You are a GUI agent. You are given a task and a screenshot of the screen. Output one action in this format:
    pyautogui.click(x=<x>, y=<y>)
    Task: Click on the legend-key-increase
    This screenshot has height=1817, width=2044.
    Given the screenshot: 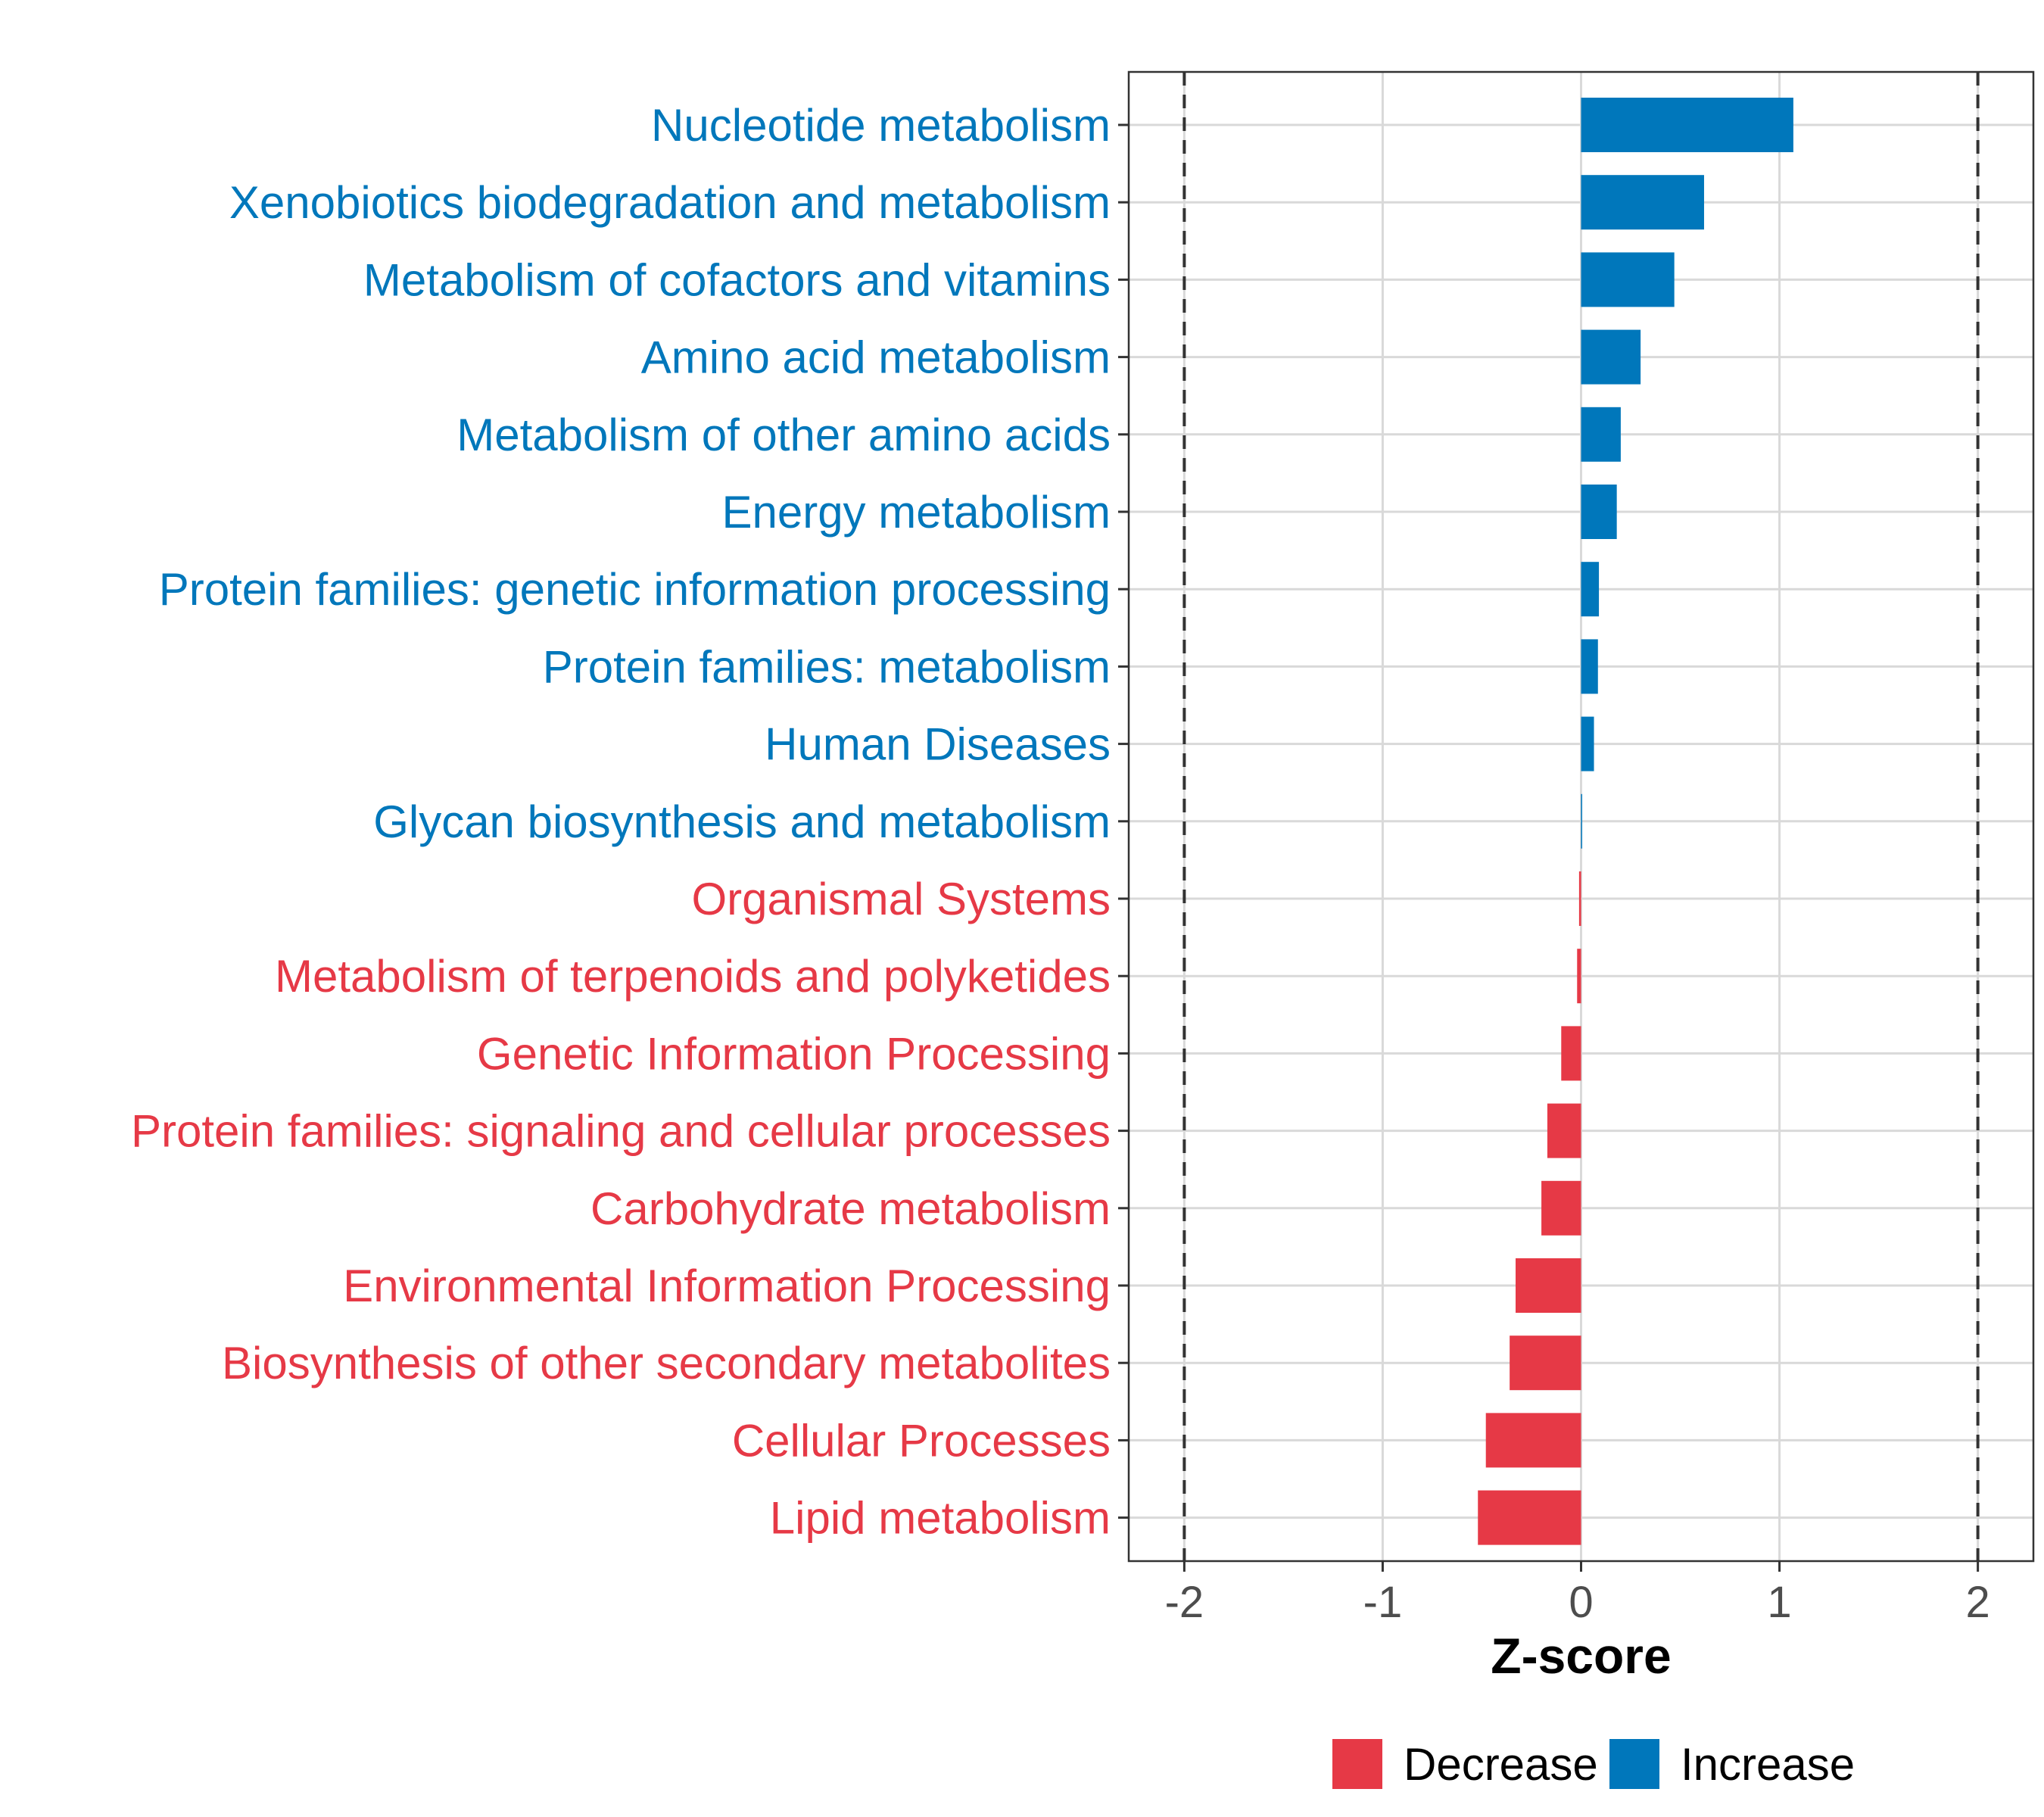 What is the action you would take?
    pyautogui.click(x=1634, y=1764)
    